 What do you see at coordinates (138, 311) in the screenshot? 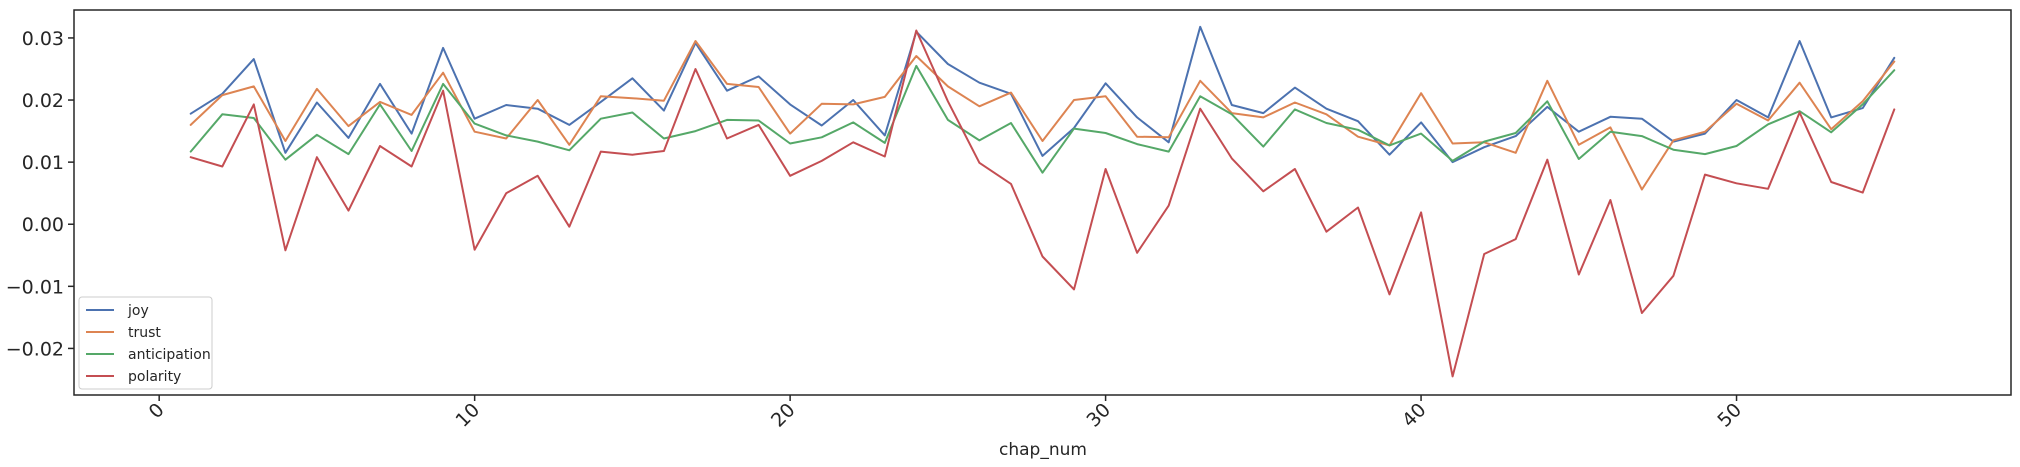
I see `legend-label-joy: joy` at bounding box center [138, 311].